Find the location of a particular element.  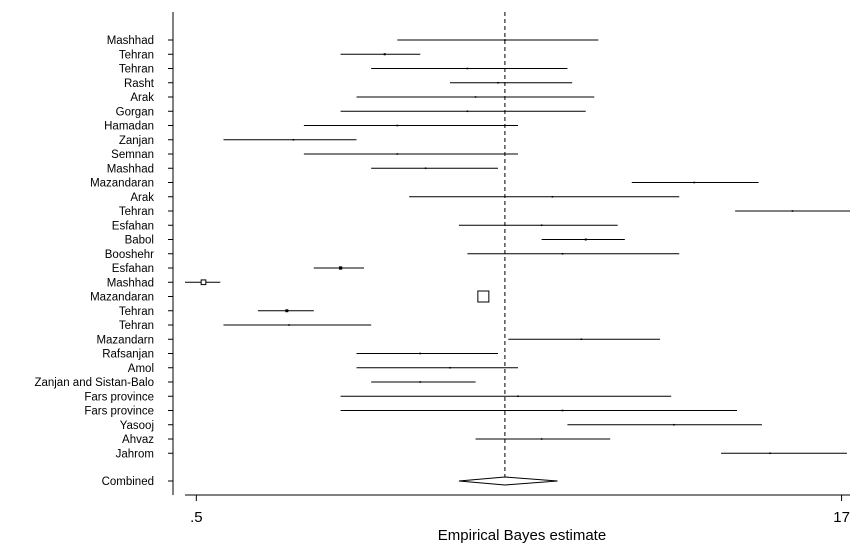

study-label: Booshehr is located at coordinates (129, 255).